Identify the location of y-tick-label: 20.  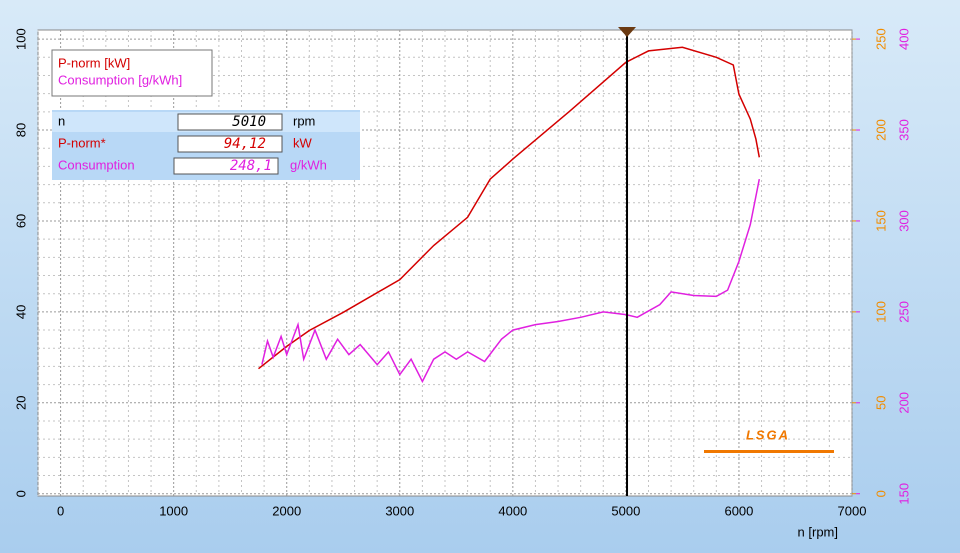
(20, 403).